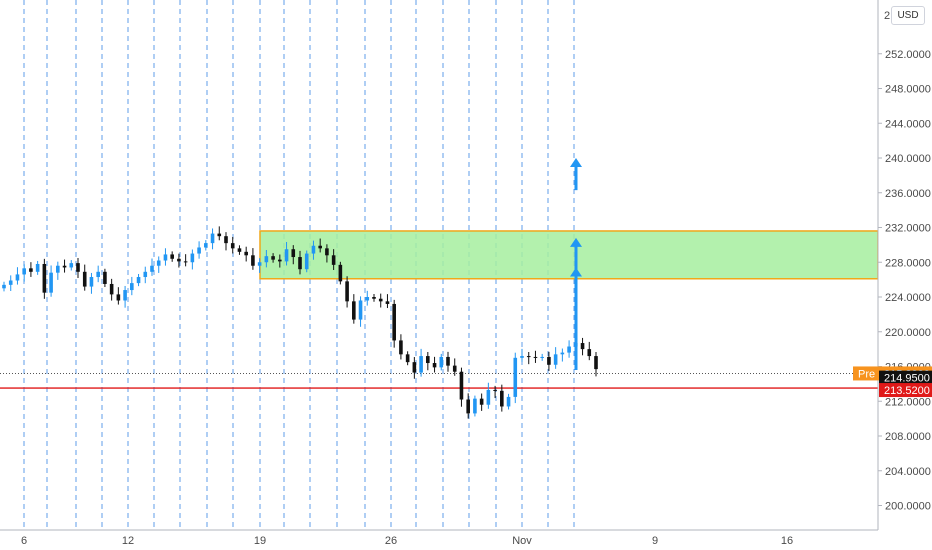 This screenshot has height=550, width=932. I want to click on y-tick-label: 248.0000, so click(908, 90).